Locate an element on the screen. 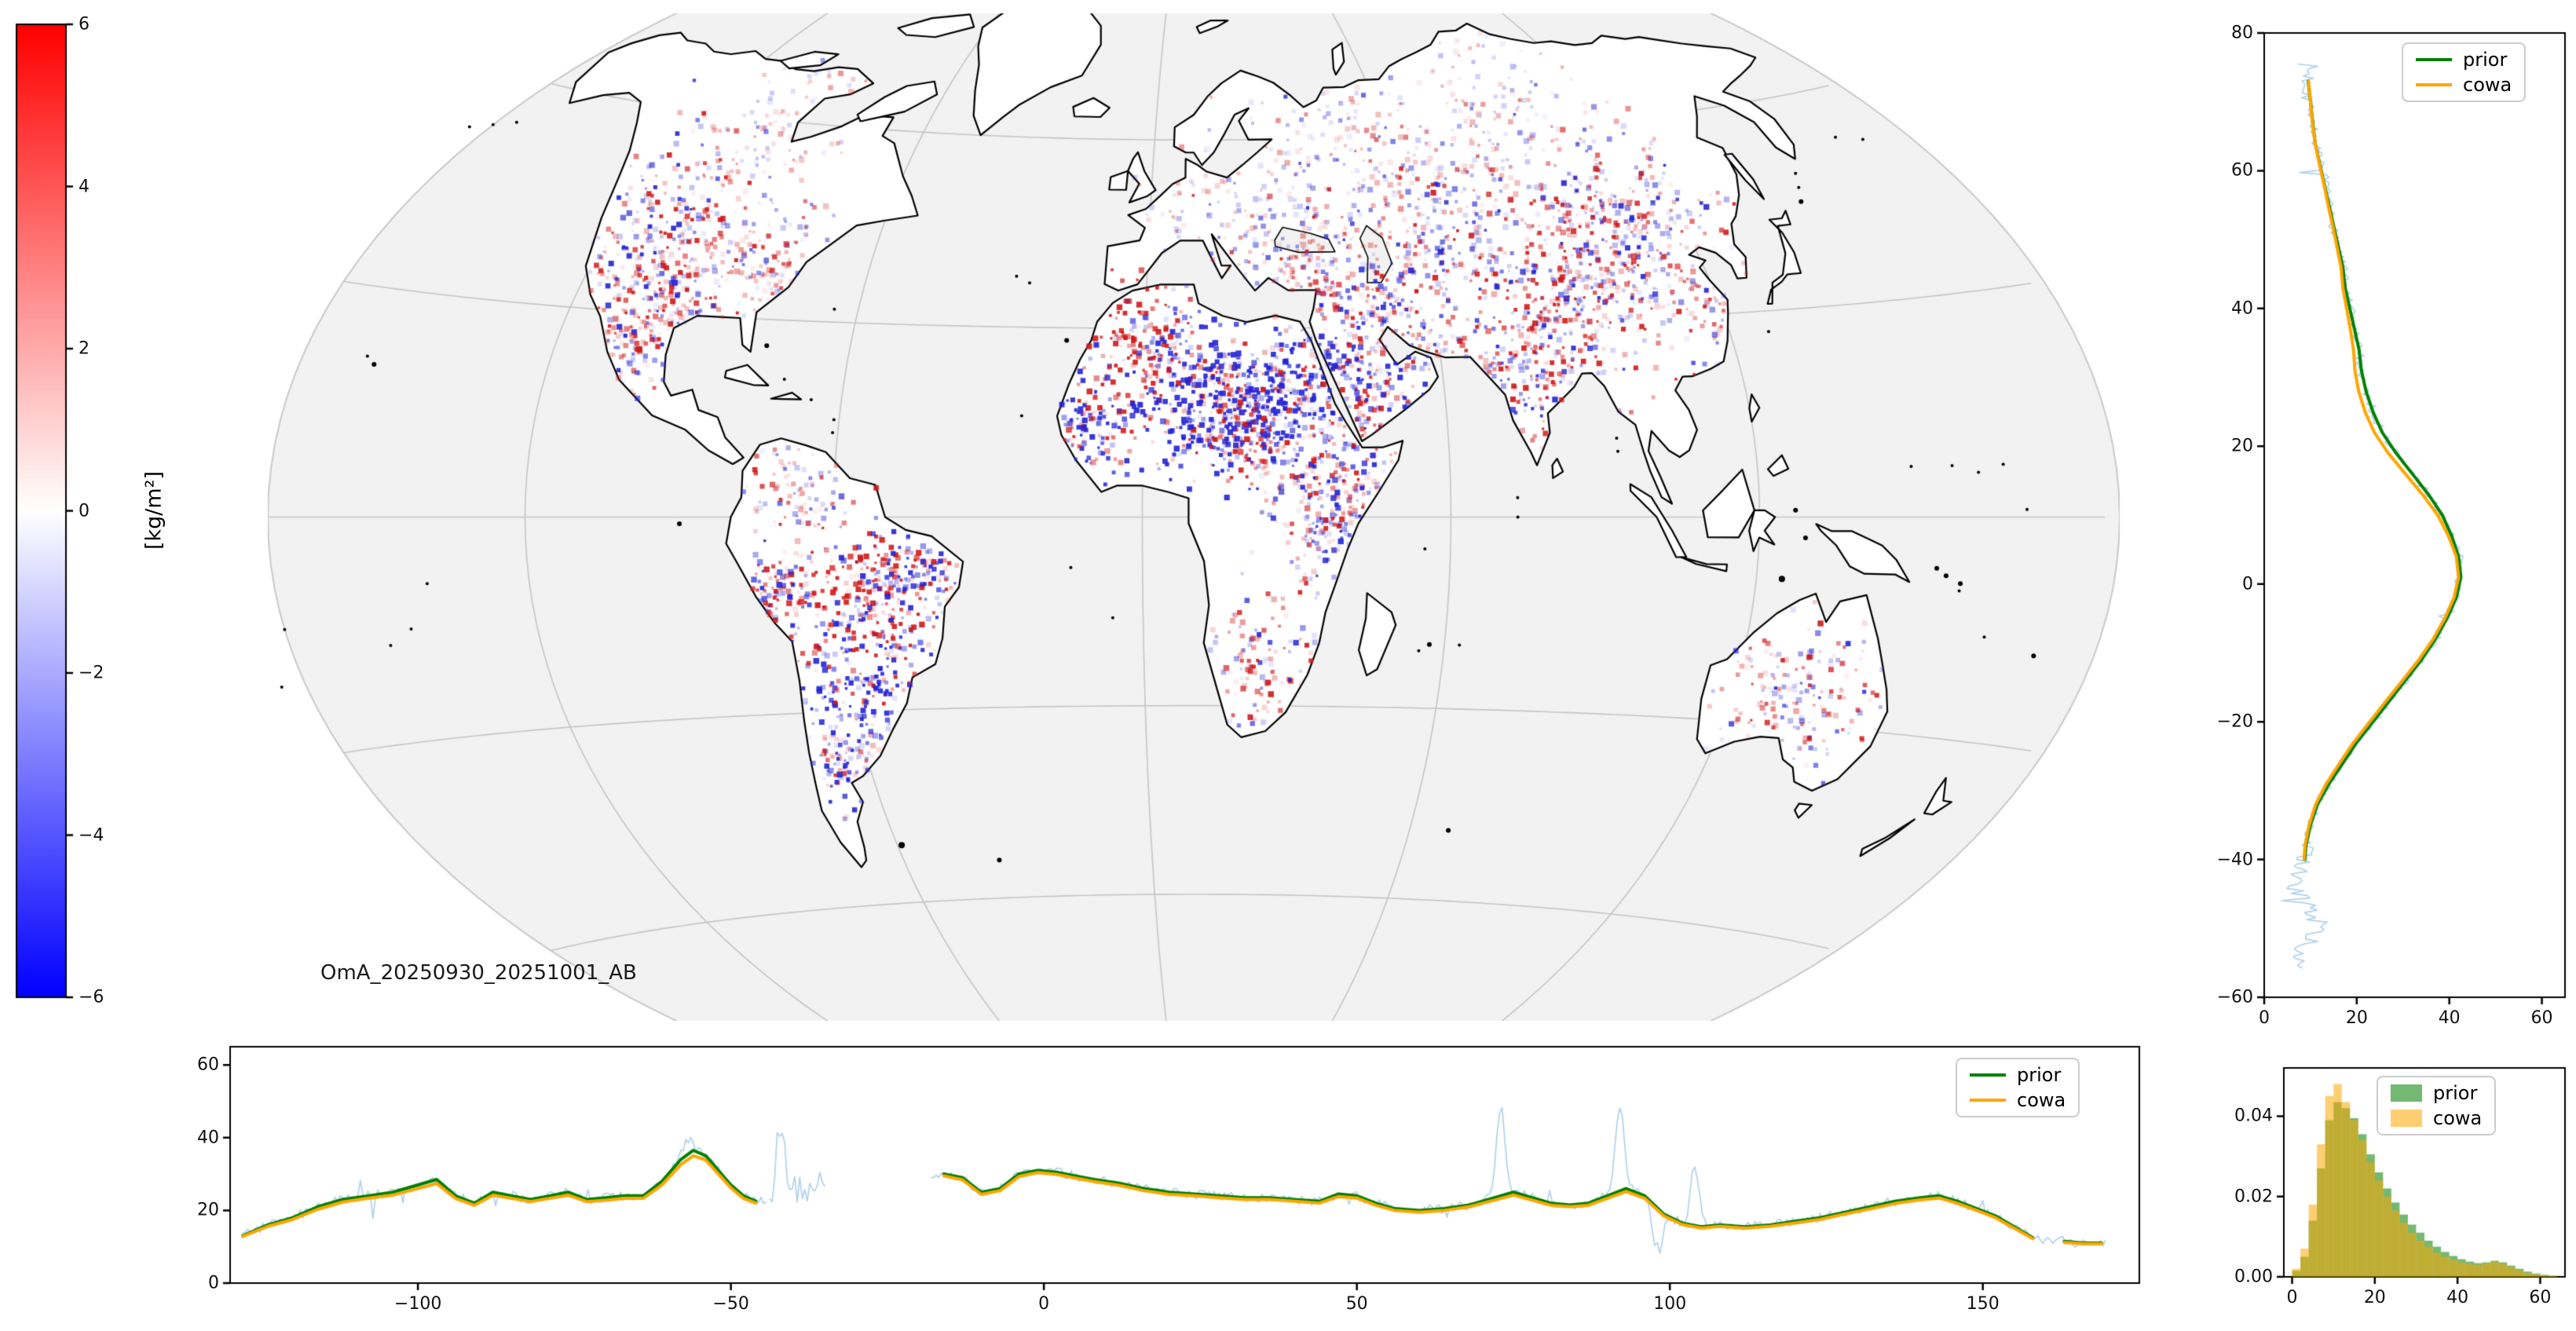  legend-lat-profile: prior cowa is located at coordinates (2465, 72).